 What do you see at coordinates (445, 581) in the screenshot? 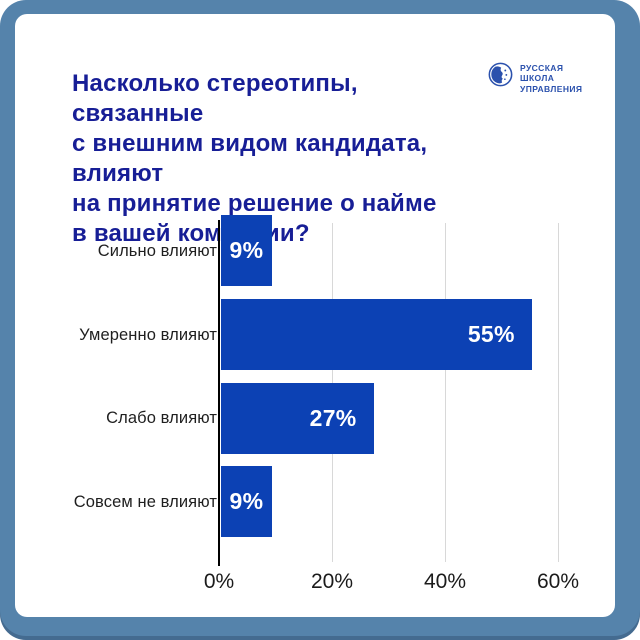
I see `x-axis-tick-label: 40%` at bounding box center [445, 581].